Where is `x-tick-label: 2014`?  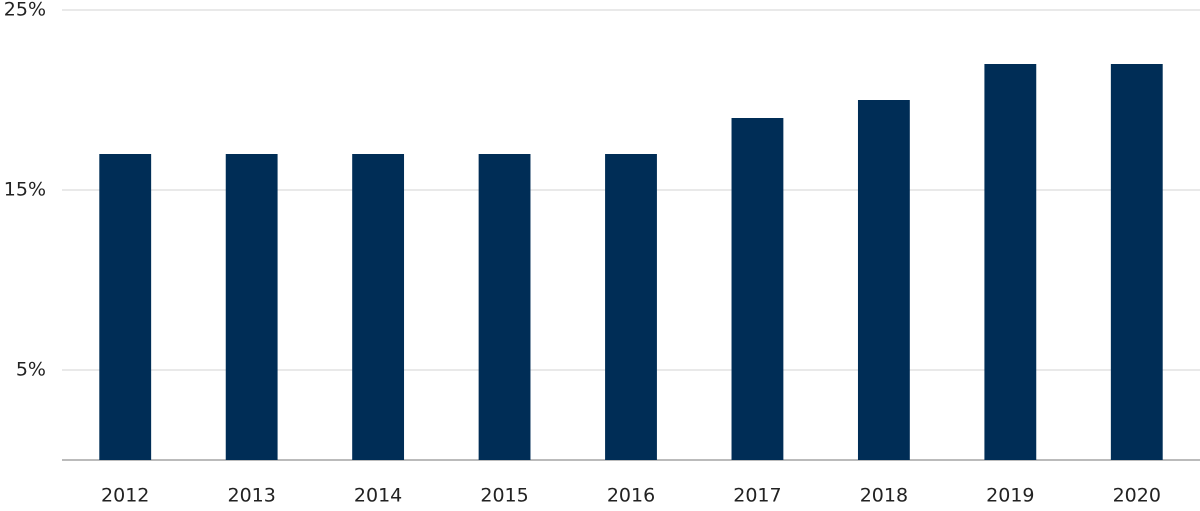
x-tick-label: 2014 is located at coordinates (378, 496).